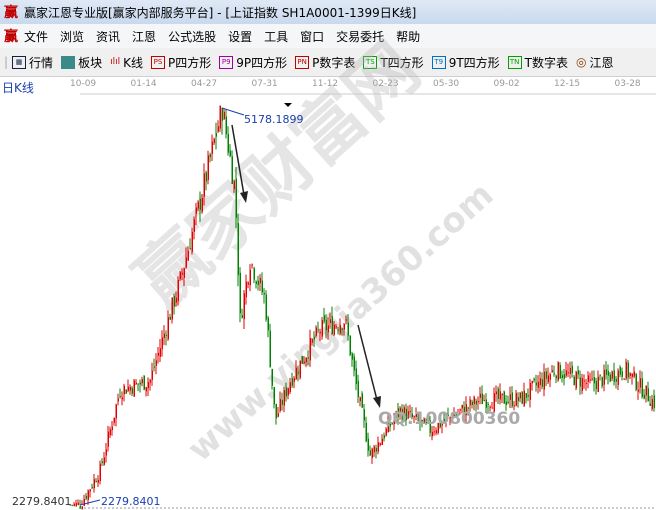 The image size is (656, 510). What do you see at coordinates (393, 62) in the screenshot?
I see `toolbar-t-square: TS T四方形` at bounding box center [393, 62].